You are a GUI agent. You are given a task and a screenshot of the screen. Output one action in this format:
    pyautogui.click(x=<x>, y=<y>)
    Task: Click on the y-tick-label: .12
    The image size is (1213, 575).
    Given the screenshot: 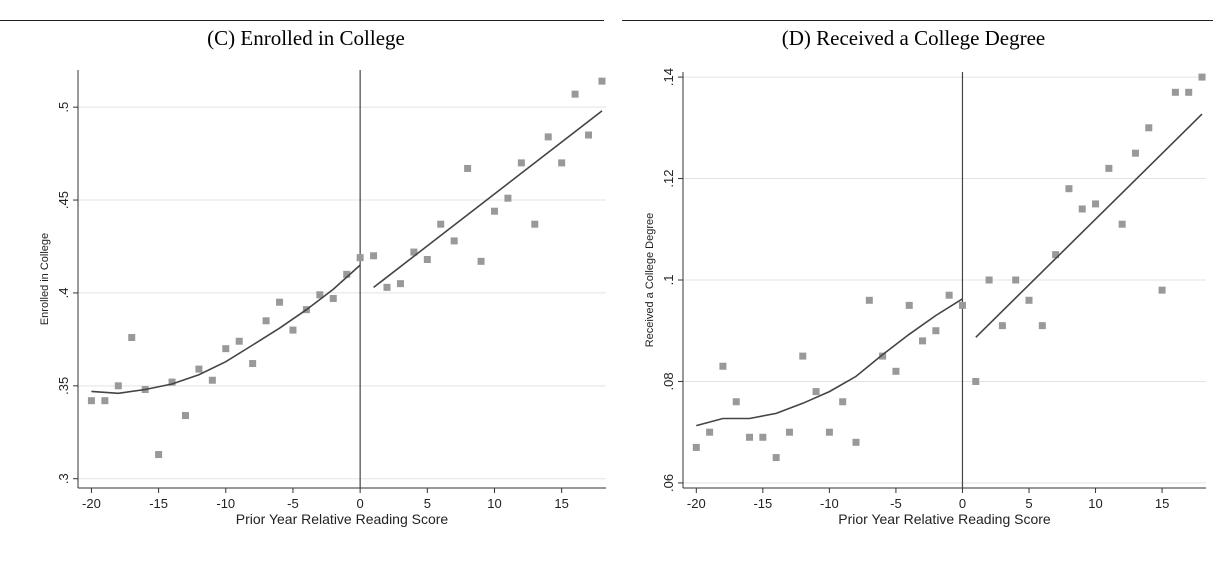 What is the action you would take?
    pyautogui.click(x=668, y=178)
    